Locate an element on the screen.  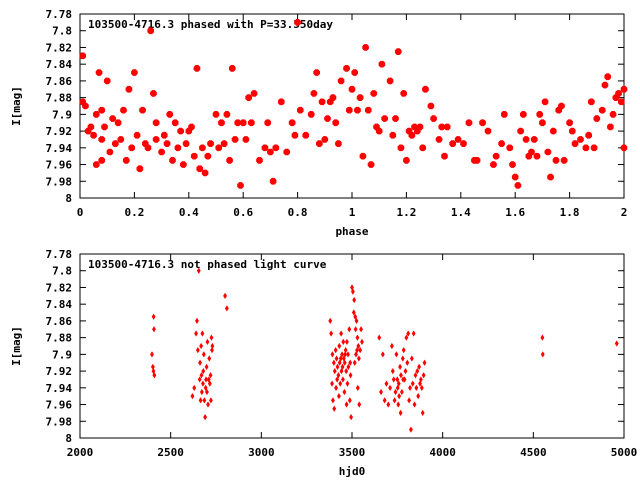
x-tick-label: 1.8 is located at coordinates (570, 212).